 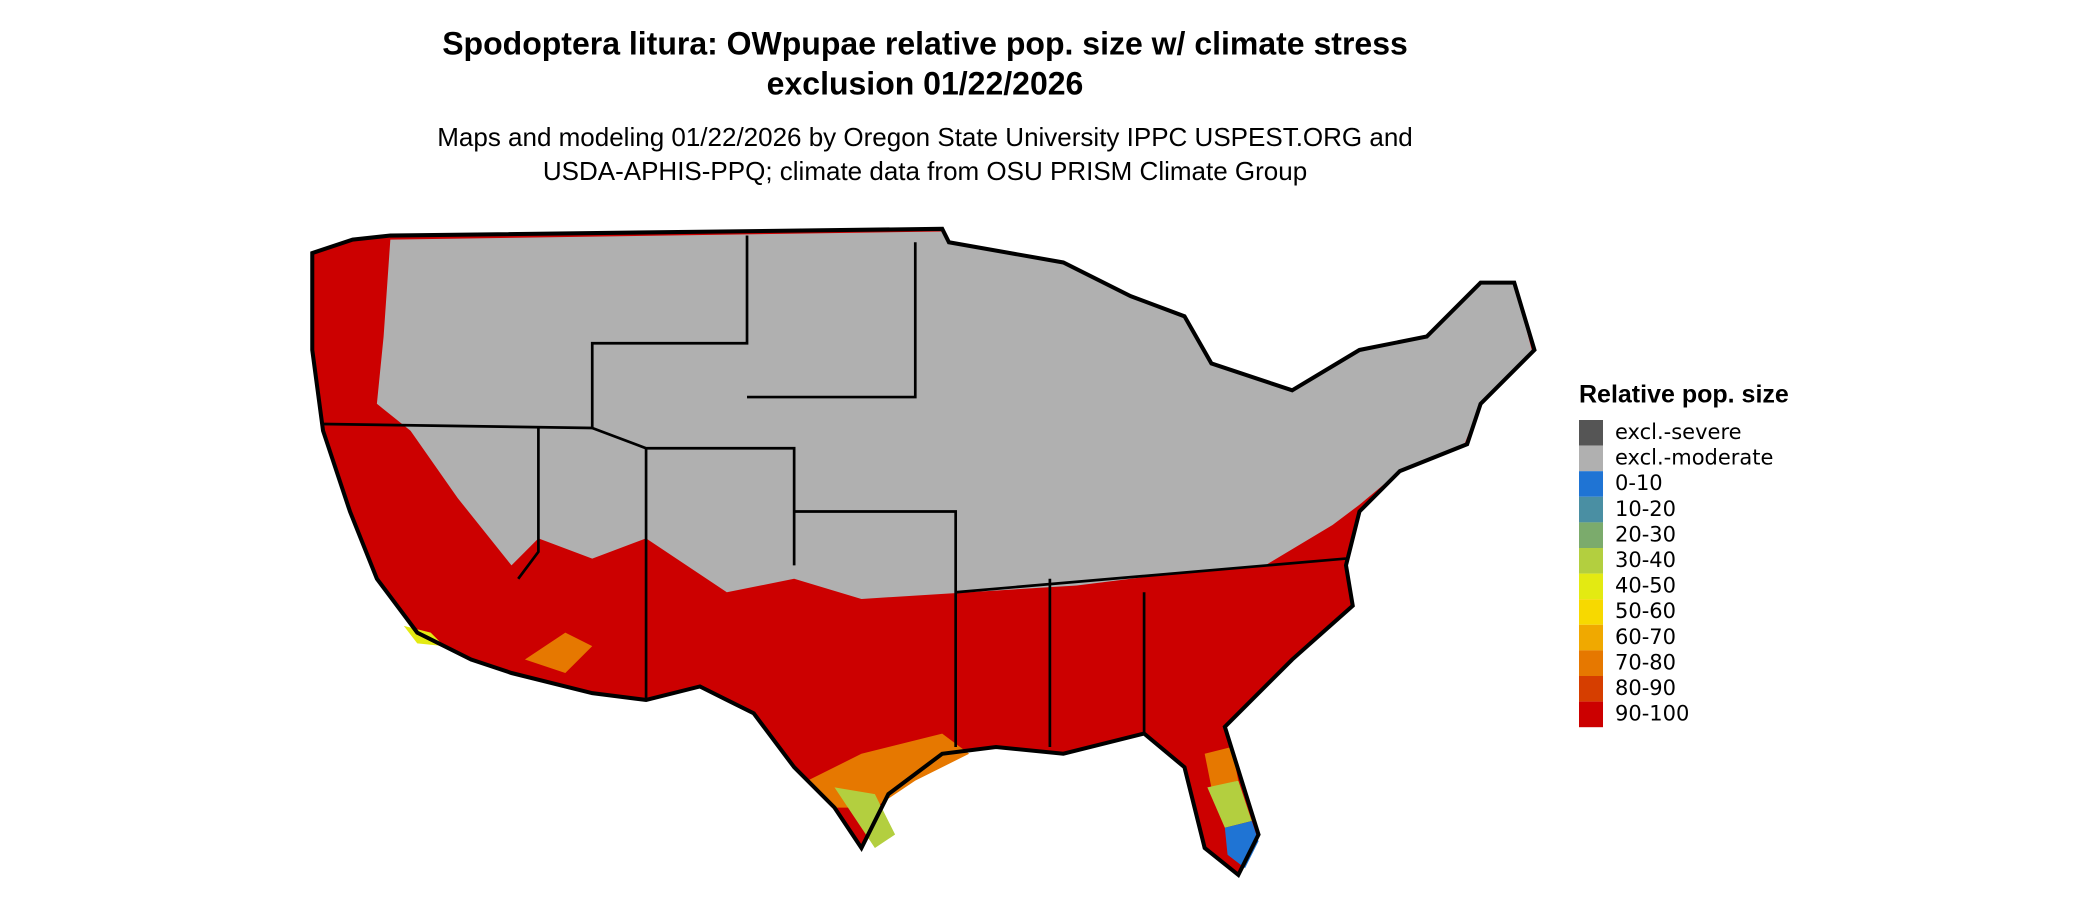 What do you see at coordinates (1678, 432) in the screenshot?
I see `legend-label: excl.-severe` at bounding box center [1678, 432].